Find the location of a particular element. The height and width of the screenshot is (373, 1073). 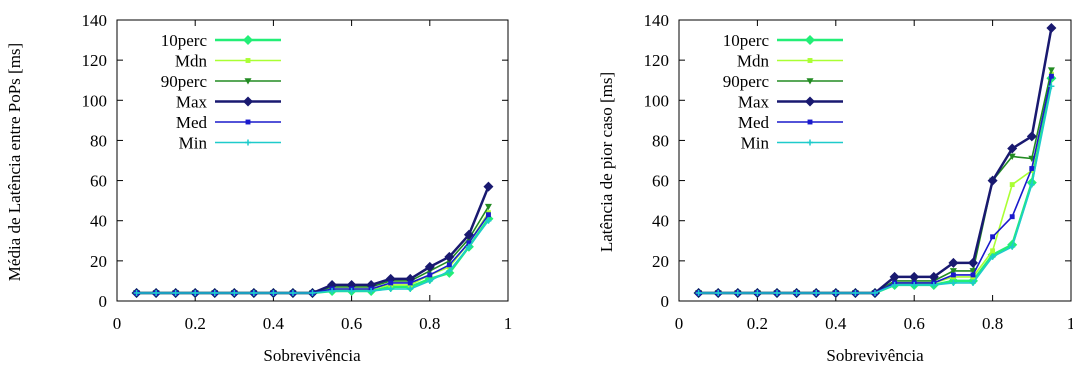

x-tick-label: 1 is located at coordinates (508, 323).